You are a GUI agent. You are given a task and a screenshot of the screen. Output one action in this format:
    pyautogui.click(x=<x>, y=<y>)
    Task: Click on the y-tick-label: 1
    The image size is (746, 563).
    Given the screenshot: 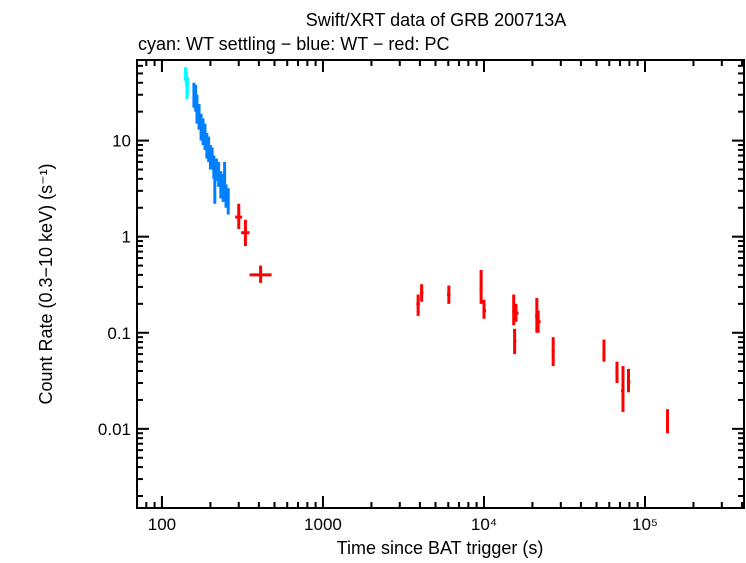 What is the action you would take?
    pyautogui.click(x=126, y=237)
    